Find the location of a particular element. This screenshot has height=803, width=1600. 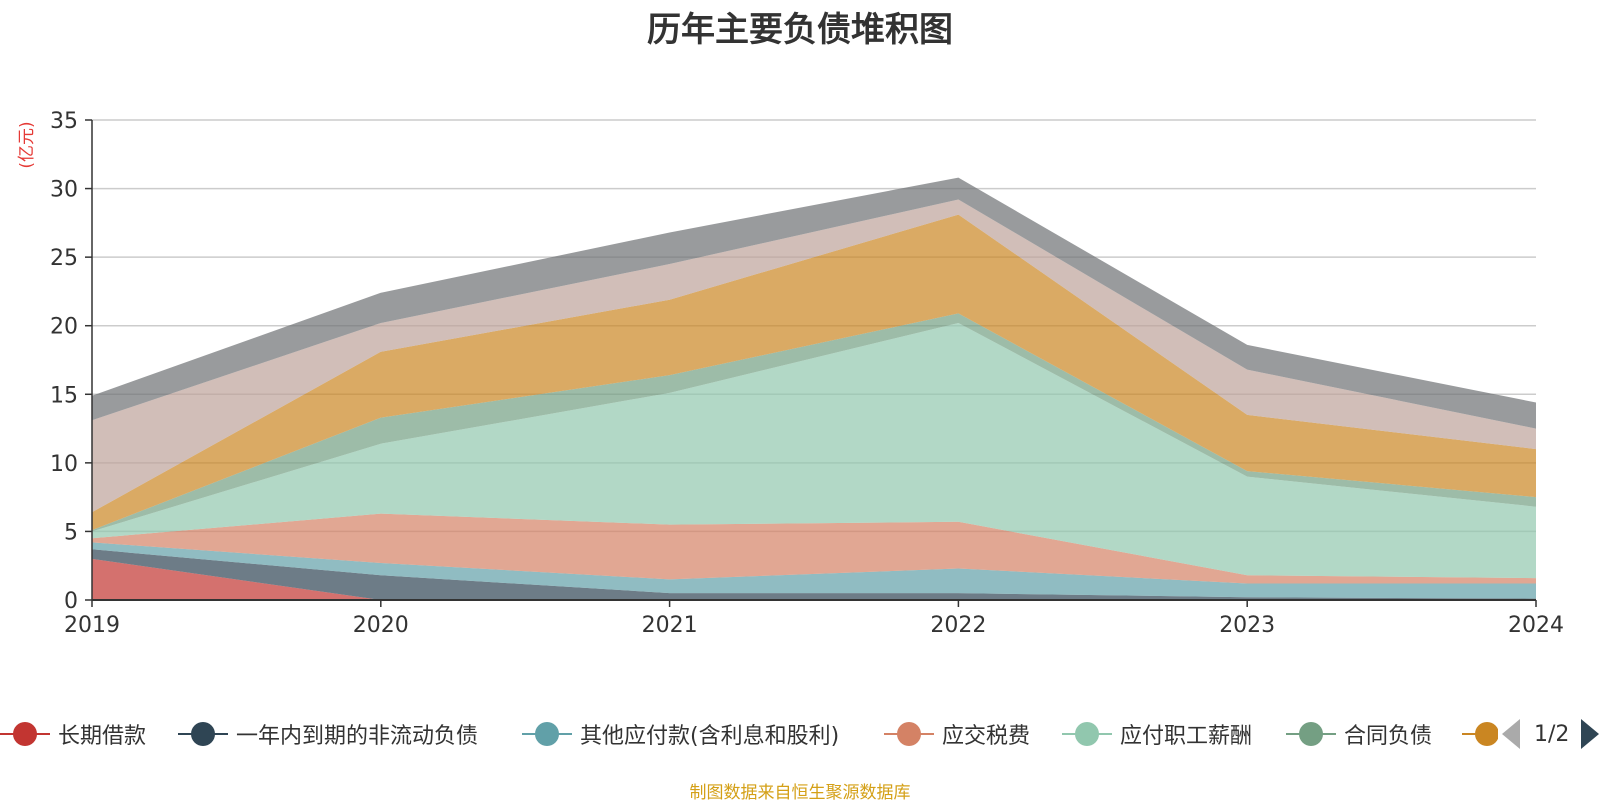

legend-label: 合同负债 is located at coordinates (1388, 736).